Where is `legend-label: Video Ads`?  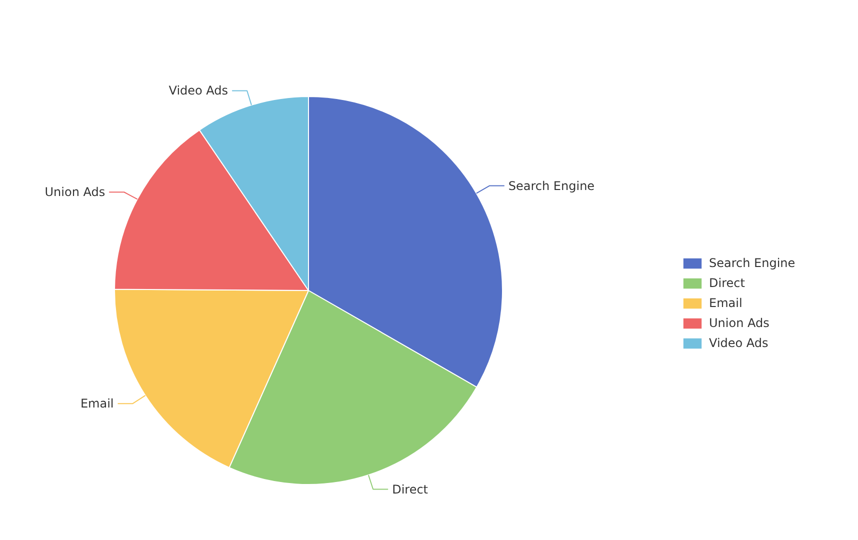
legend-label: Video Ads is located at coordinates (738, 343).